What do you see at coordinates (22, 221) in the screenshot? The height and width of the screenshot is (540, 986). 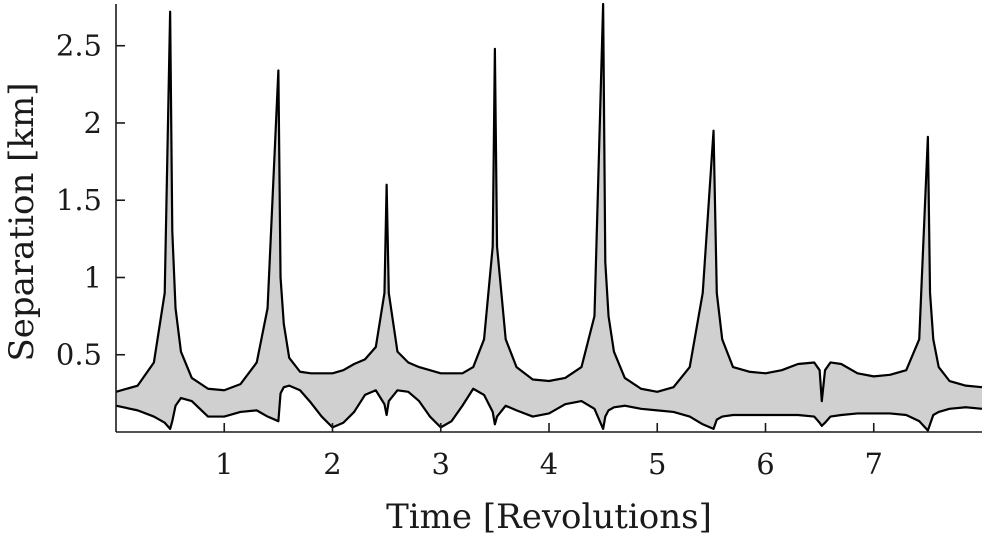 I see `y-axis-title: Separation [km]` at bounding box center [22, 221].